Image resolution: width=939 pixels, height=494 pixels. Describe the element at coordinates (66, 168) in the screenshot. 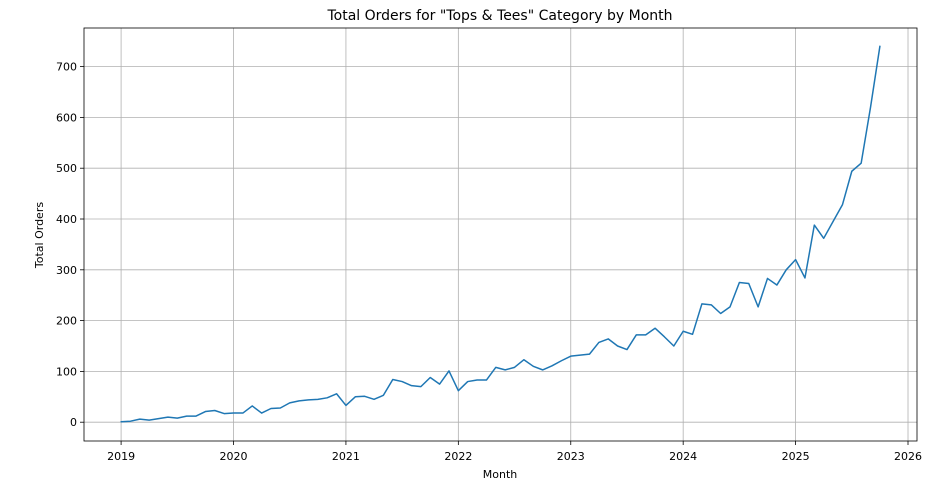

I see `y-tick-label: 500` at that location.